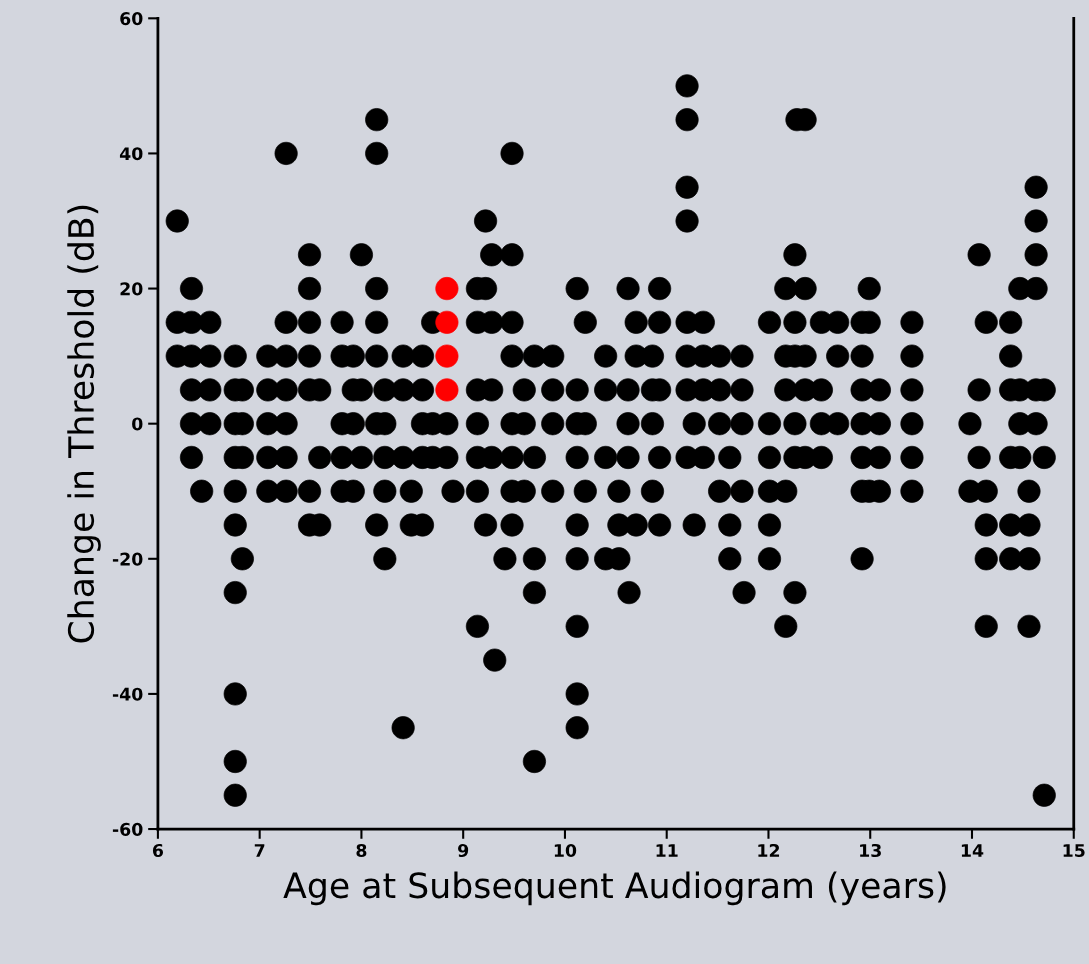 Image resolution: width=1089 pixels, height=964 pixels. I want to click on x-axis-title: Age at Subsequent Audiogram (years), so click(614, 888).